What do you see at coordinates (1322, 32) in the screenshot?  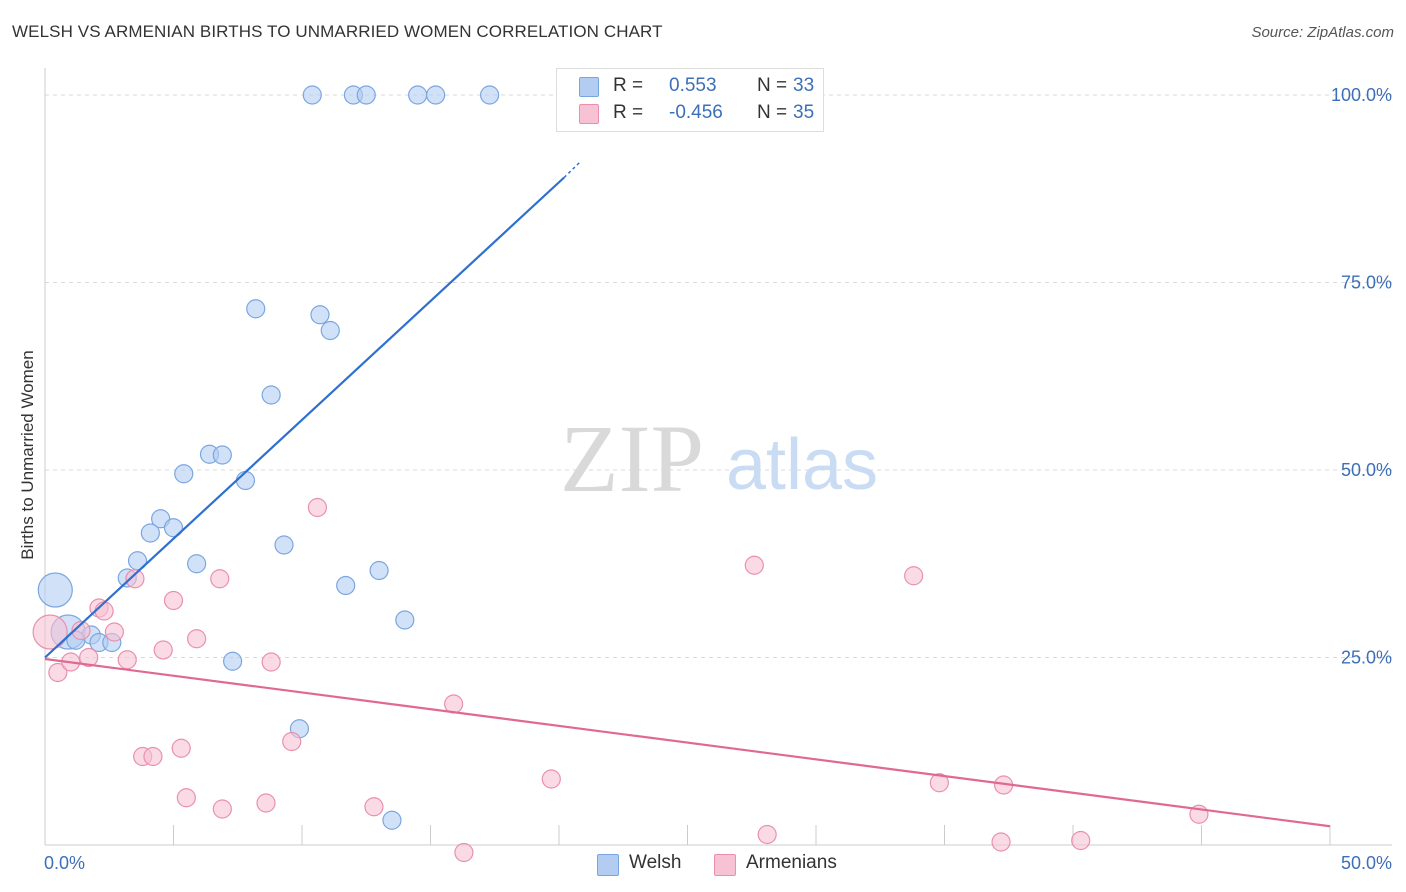 I see `source-label: Source: ZipAtlas.com` at bounding box center [1322, 32].